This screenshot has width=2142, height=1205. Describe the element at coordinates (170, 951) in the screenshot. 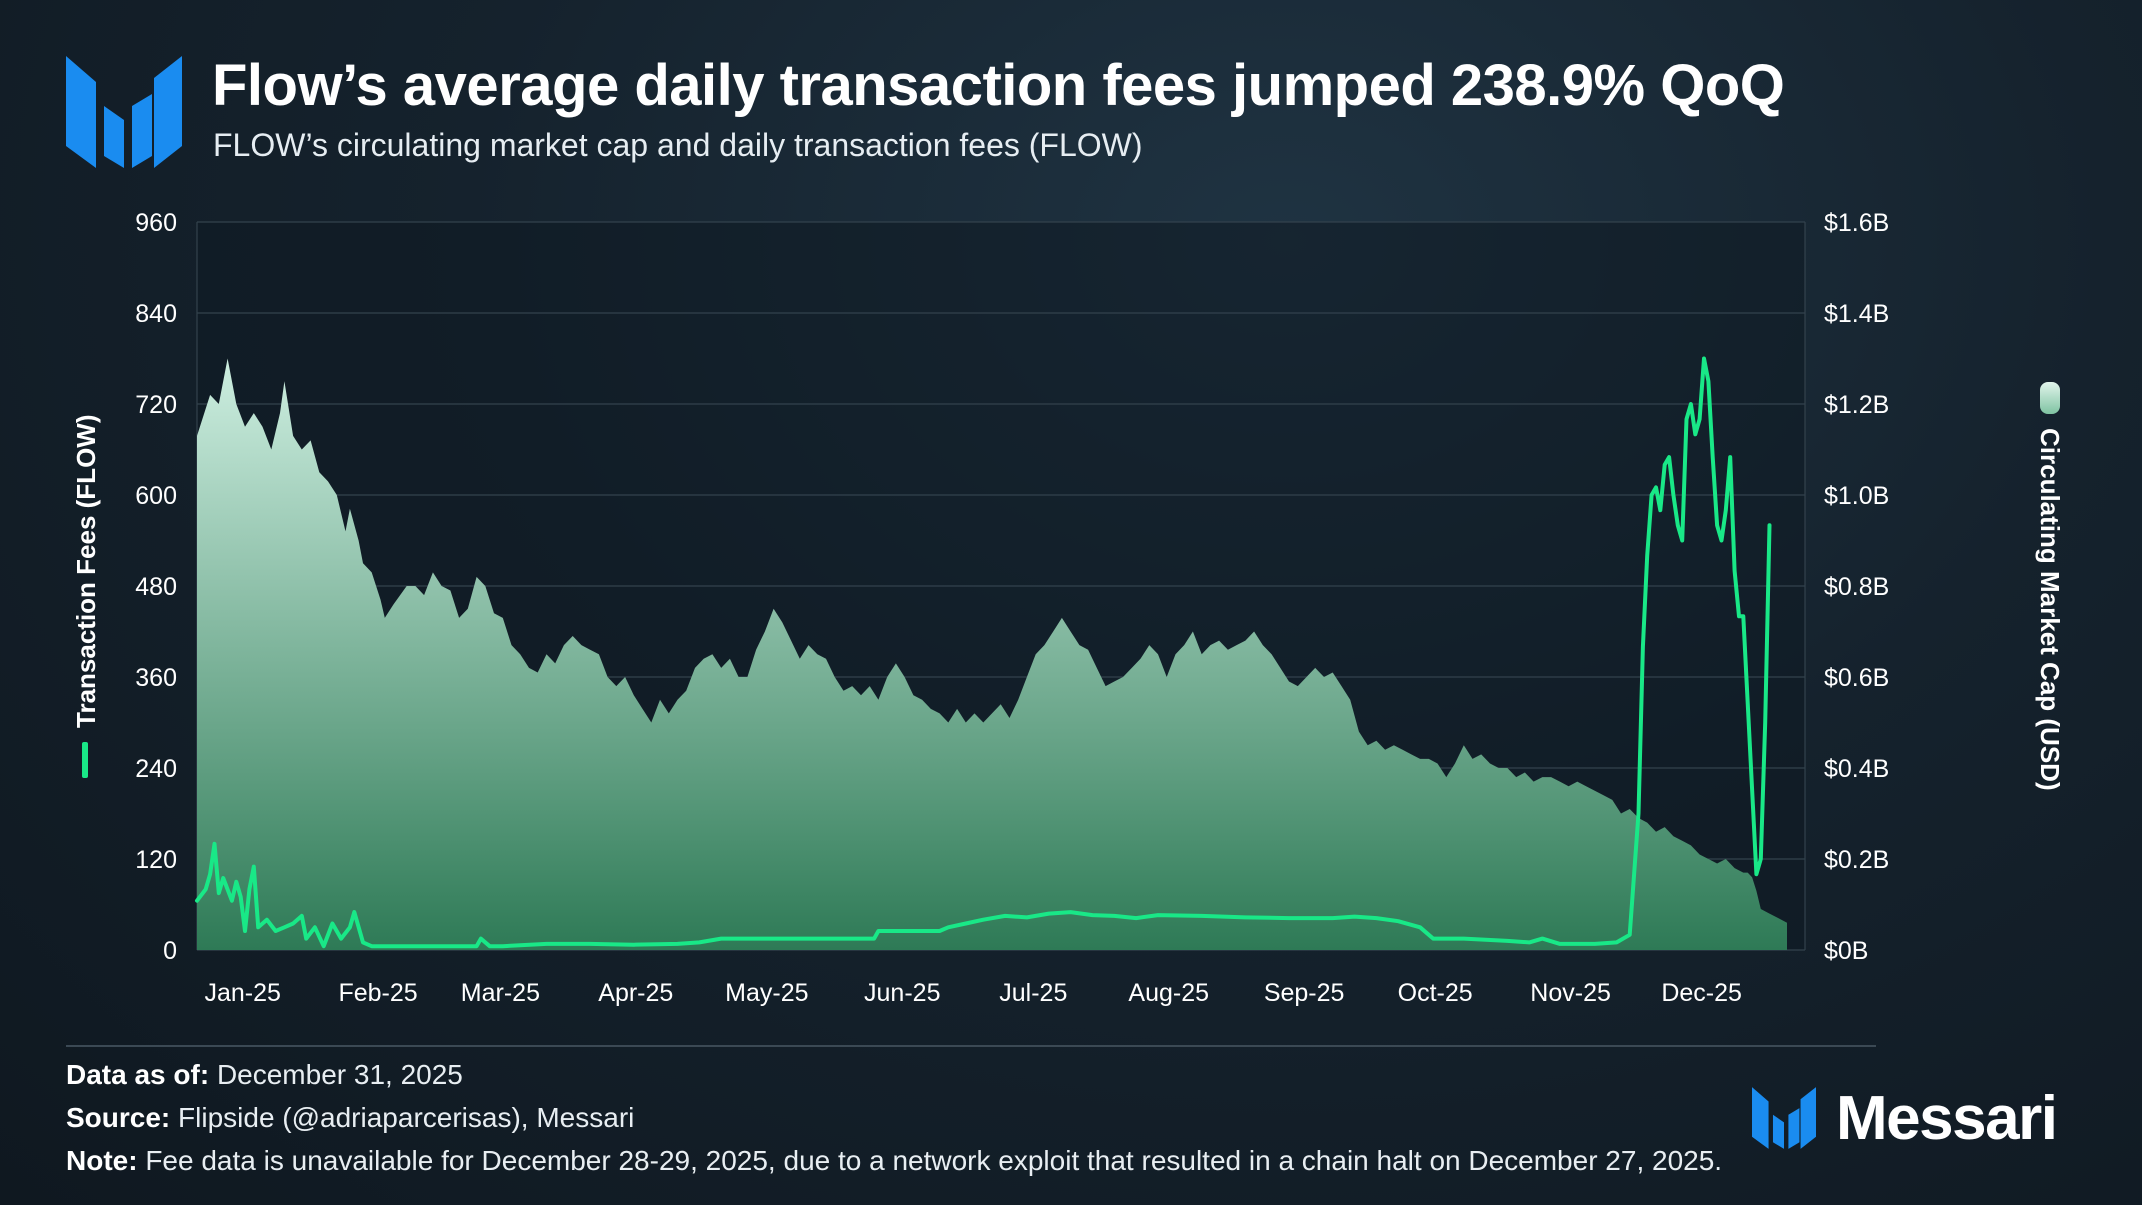

I see `y-left-tick-label: 0` at that location.